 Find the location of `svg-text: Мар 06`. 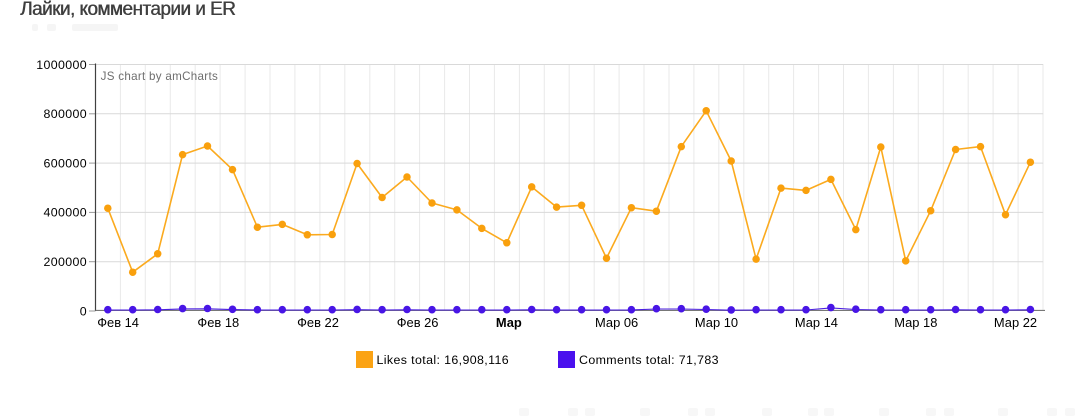

svg-text: Мар 06 is located at coordinates (616, 322).